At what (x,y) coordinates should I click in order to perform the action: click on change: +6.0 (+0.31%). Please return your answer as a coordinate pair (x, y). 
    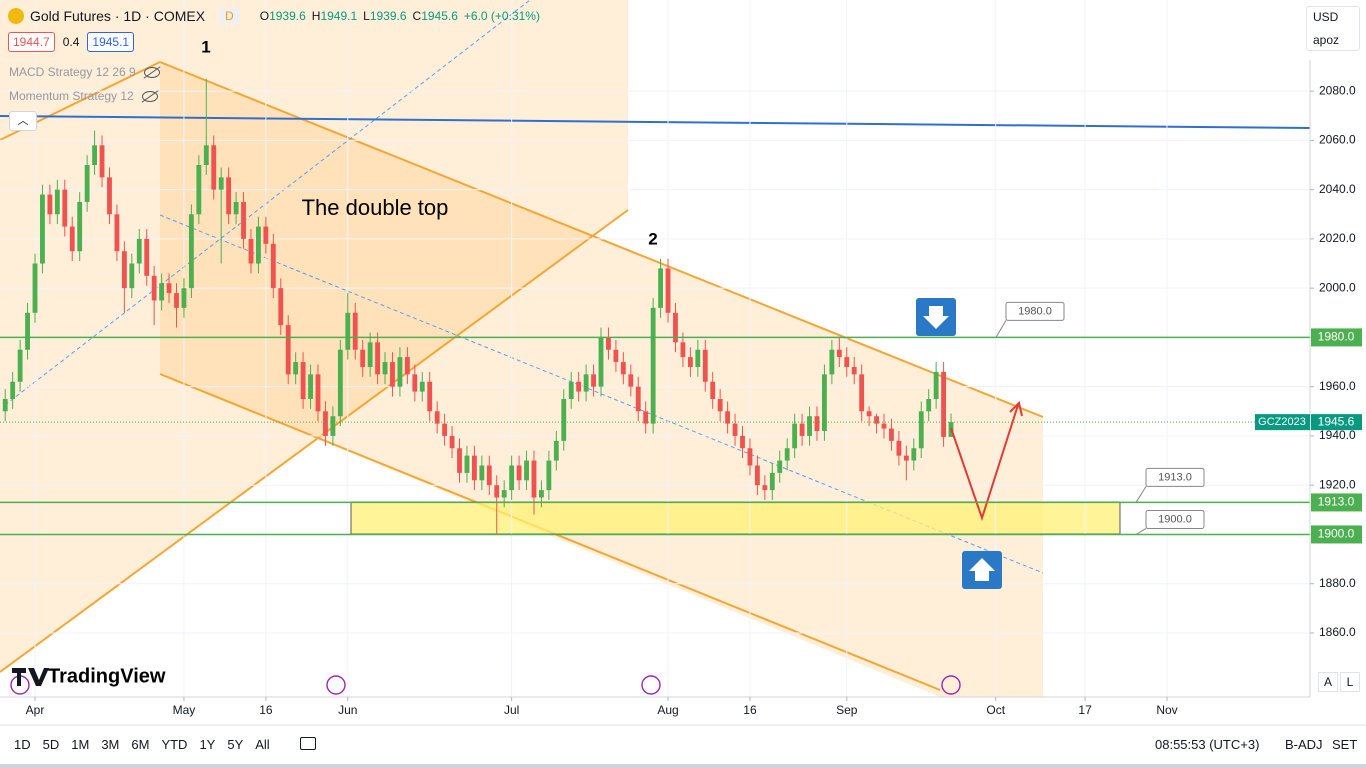
    Looking at the image, I should click on (501, 16).